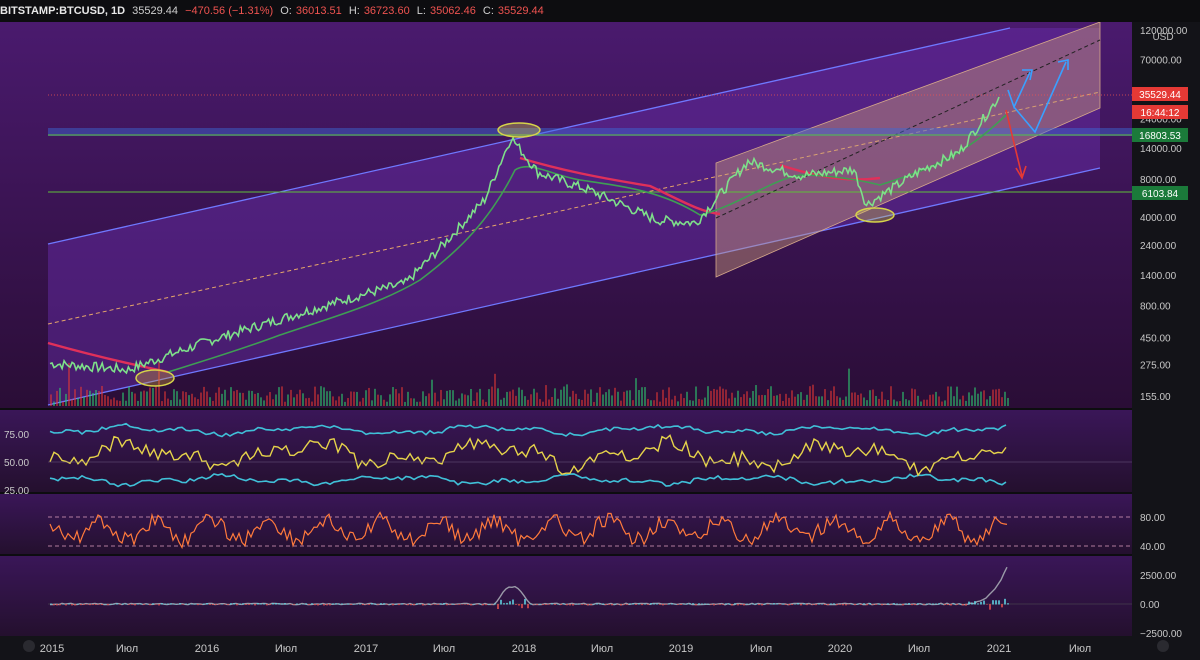 This screenshot has height=660, width=1200. What do you see at coordinates (1160, 113) in the screenshot?
I see `svg-text: 16:44:12` at bounding box center [1160, 113].